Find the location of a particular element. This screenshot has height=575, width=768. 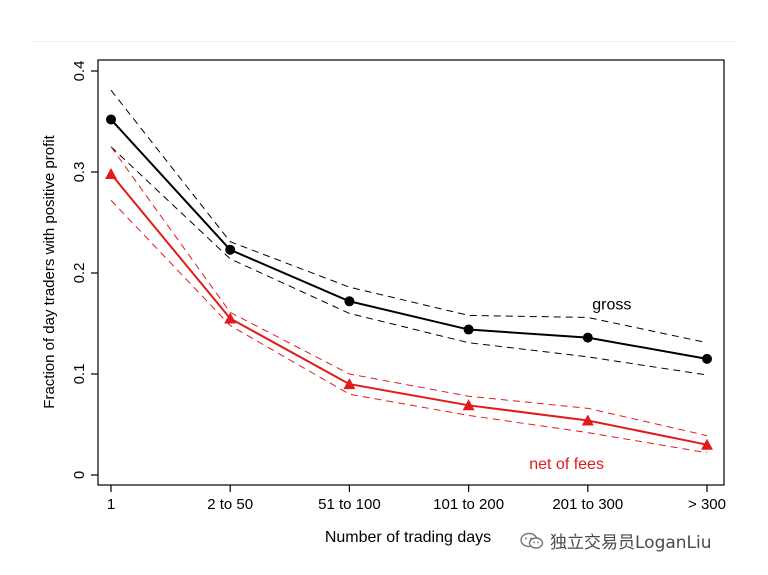

watermark-text: 独立交易员LoganLiu is located at coordinates (631, 543).